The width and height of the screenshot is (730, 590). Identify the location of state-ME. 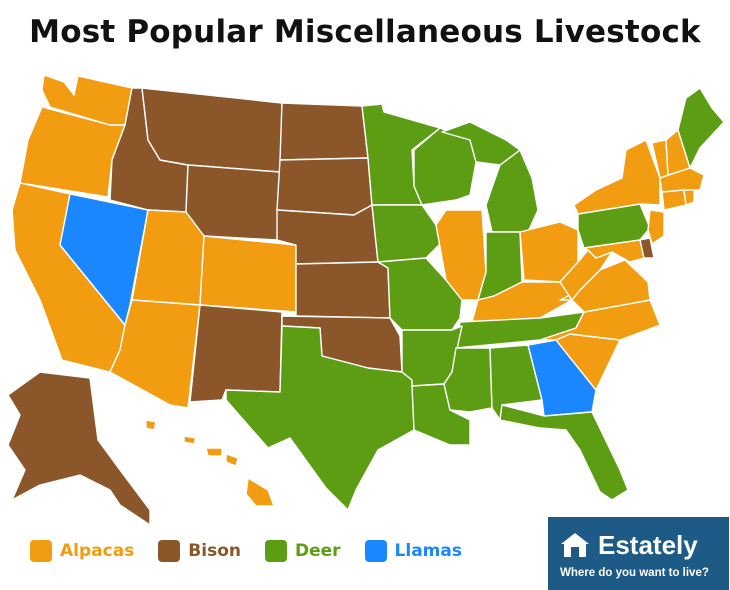
(701, 128).